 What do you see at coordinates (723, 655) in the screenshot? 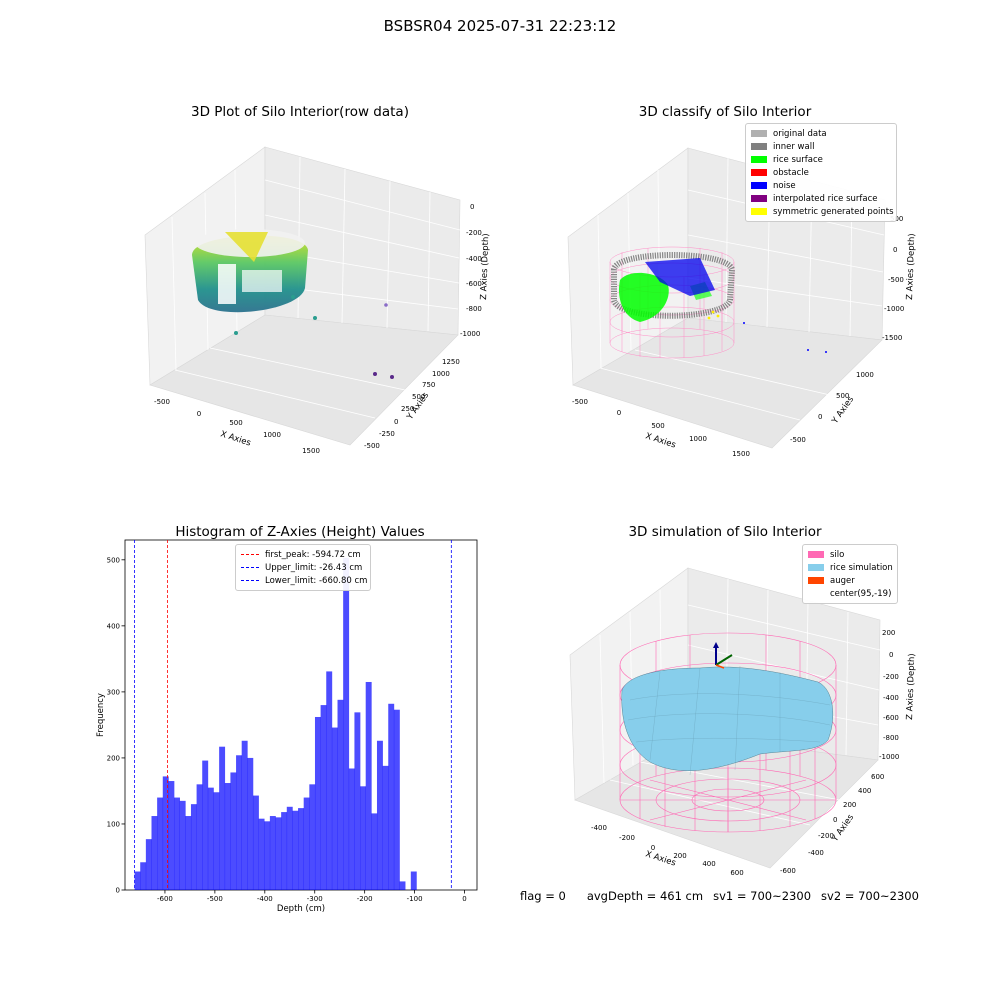
I see `simulation-auger-axes` at bounding box center [723, 655].